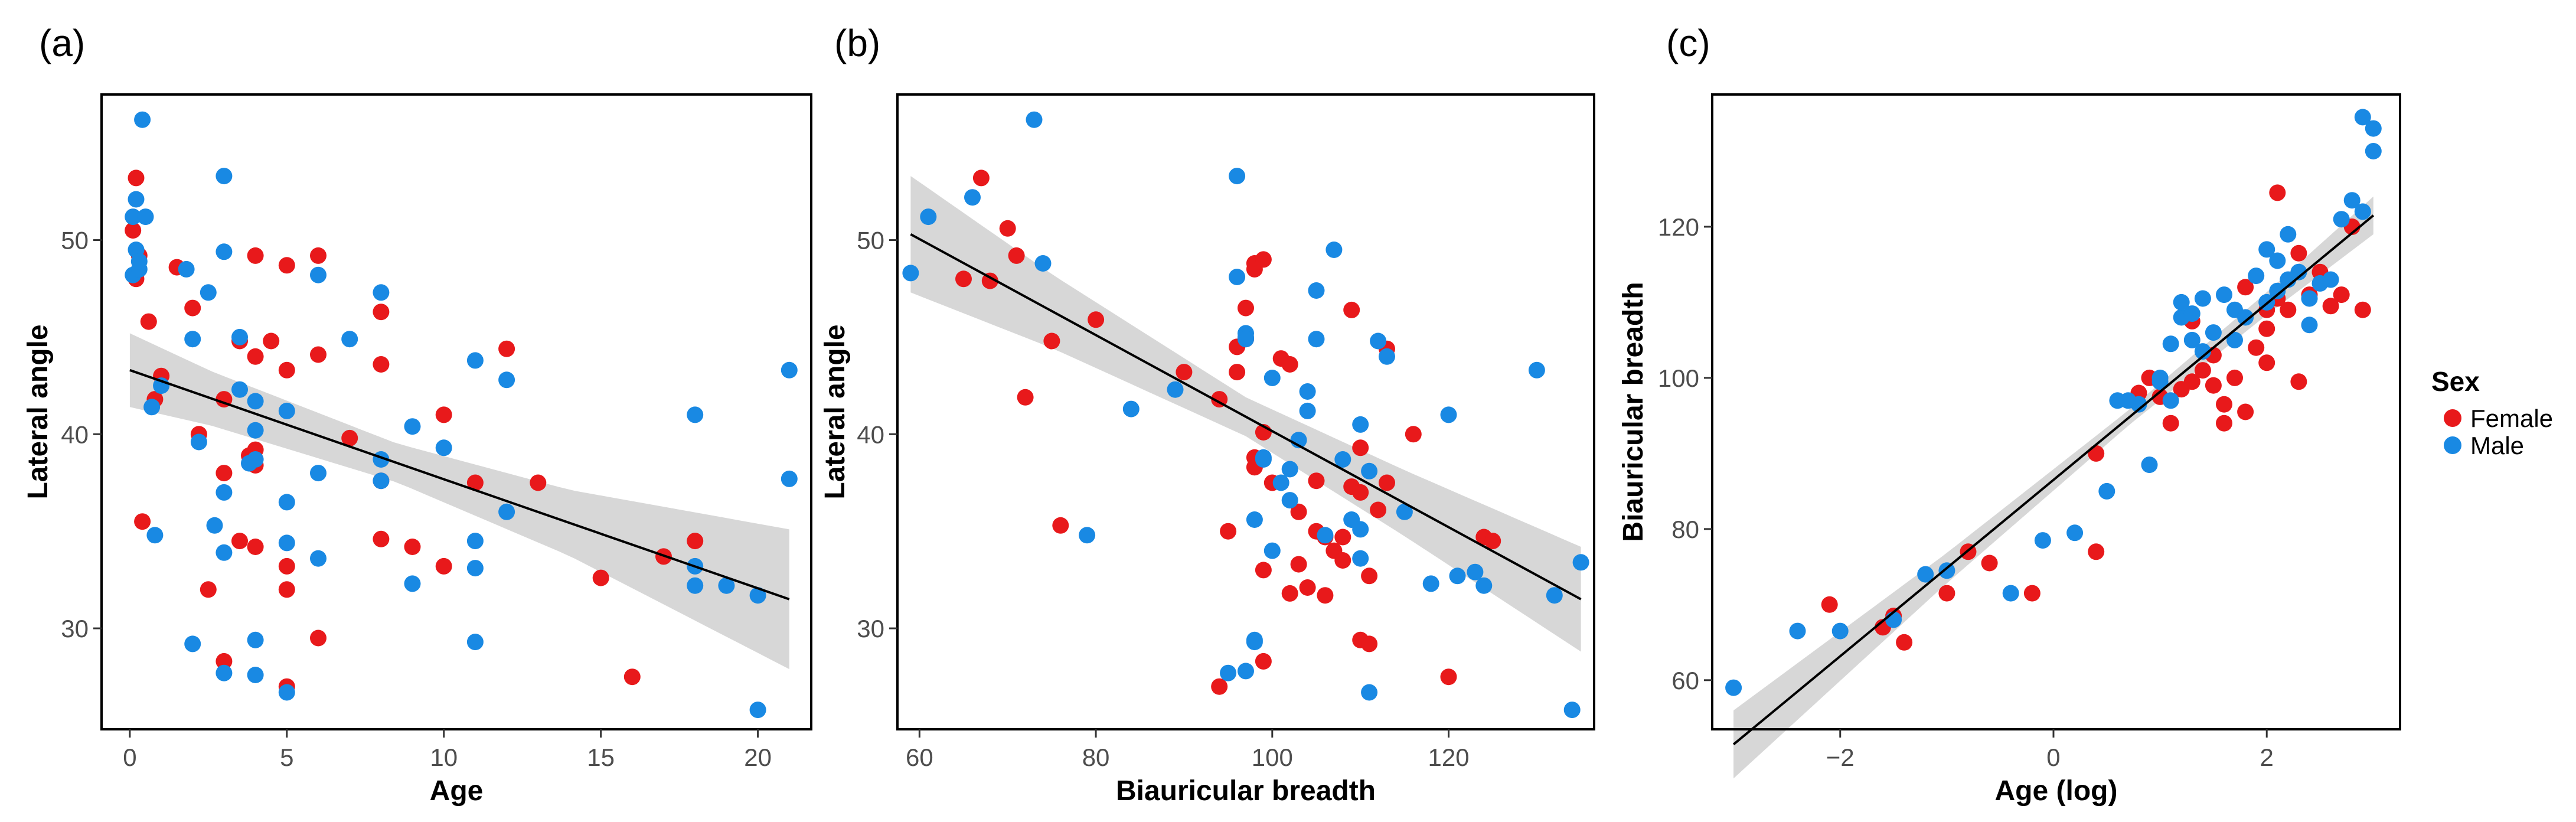 This screenshot has width=2576, height=822. What do you see at coordinates (444, 757) in the screenshot?
I see `x-tick-label: 10` at bounding box center [444, 757].